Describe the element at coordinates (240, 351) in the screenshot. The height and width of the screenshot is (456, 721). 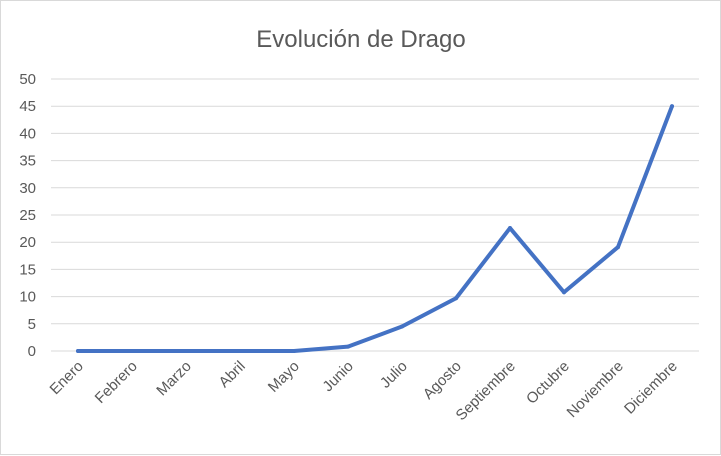
I see `data-point-abril` at that location.